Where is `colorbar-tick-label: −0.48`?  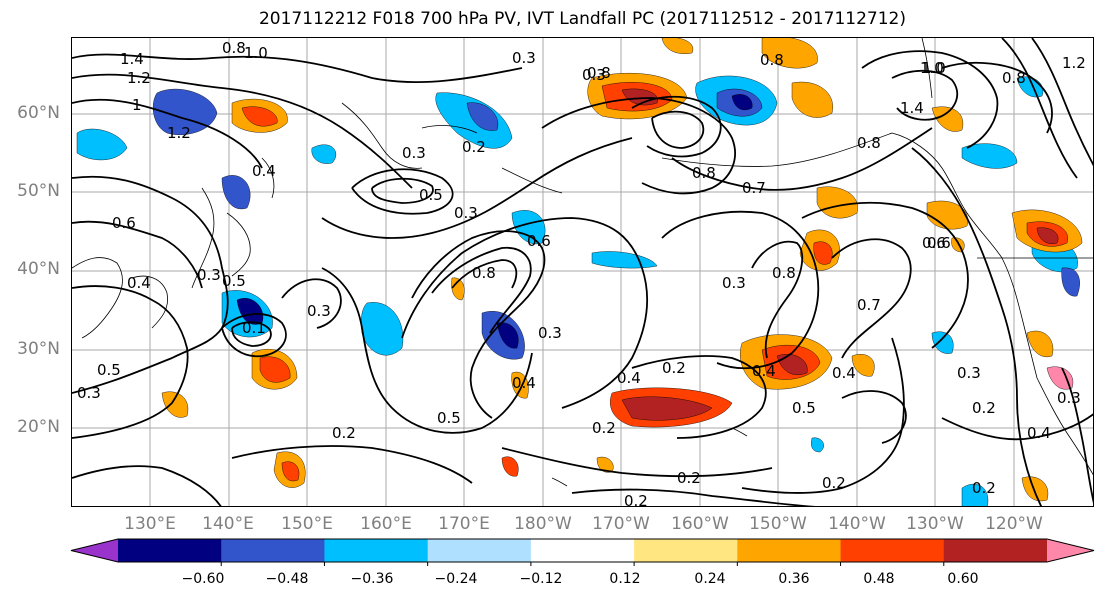 colorbar-tick-label: −0.48 is located at coordinates (287, 579).